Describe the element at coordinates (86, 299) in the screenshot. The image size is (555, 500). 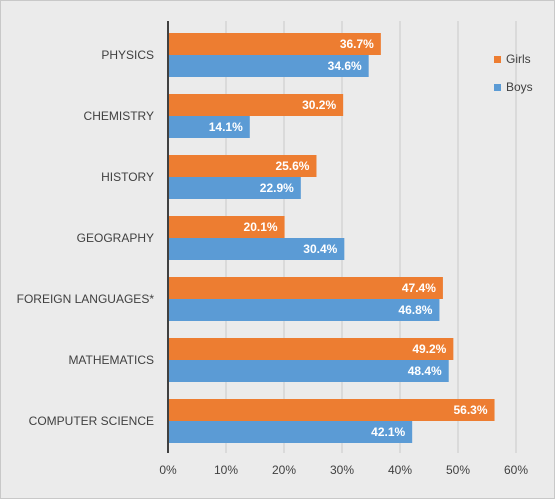
I see `category-label-foreign-languages: FOREIGN LANGUAGES*` at that location.